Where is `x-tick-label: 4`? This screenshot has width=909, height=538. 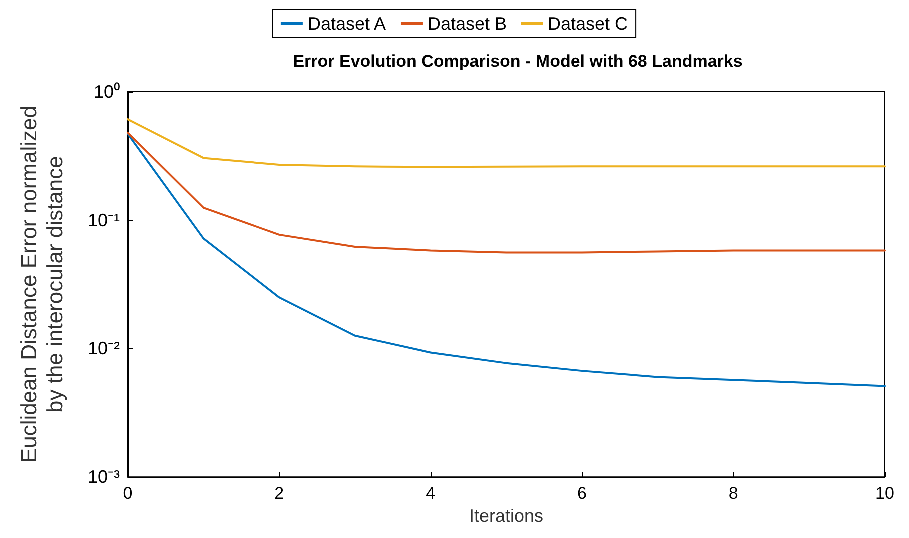
x-tick-label: 4 is located at coordinates (431, 494).